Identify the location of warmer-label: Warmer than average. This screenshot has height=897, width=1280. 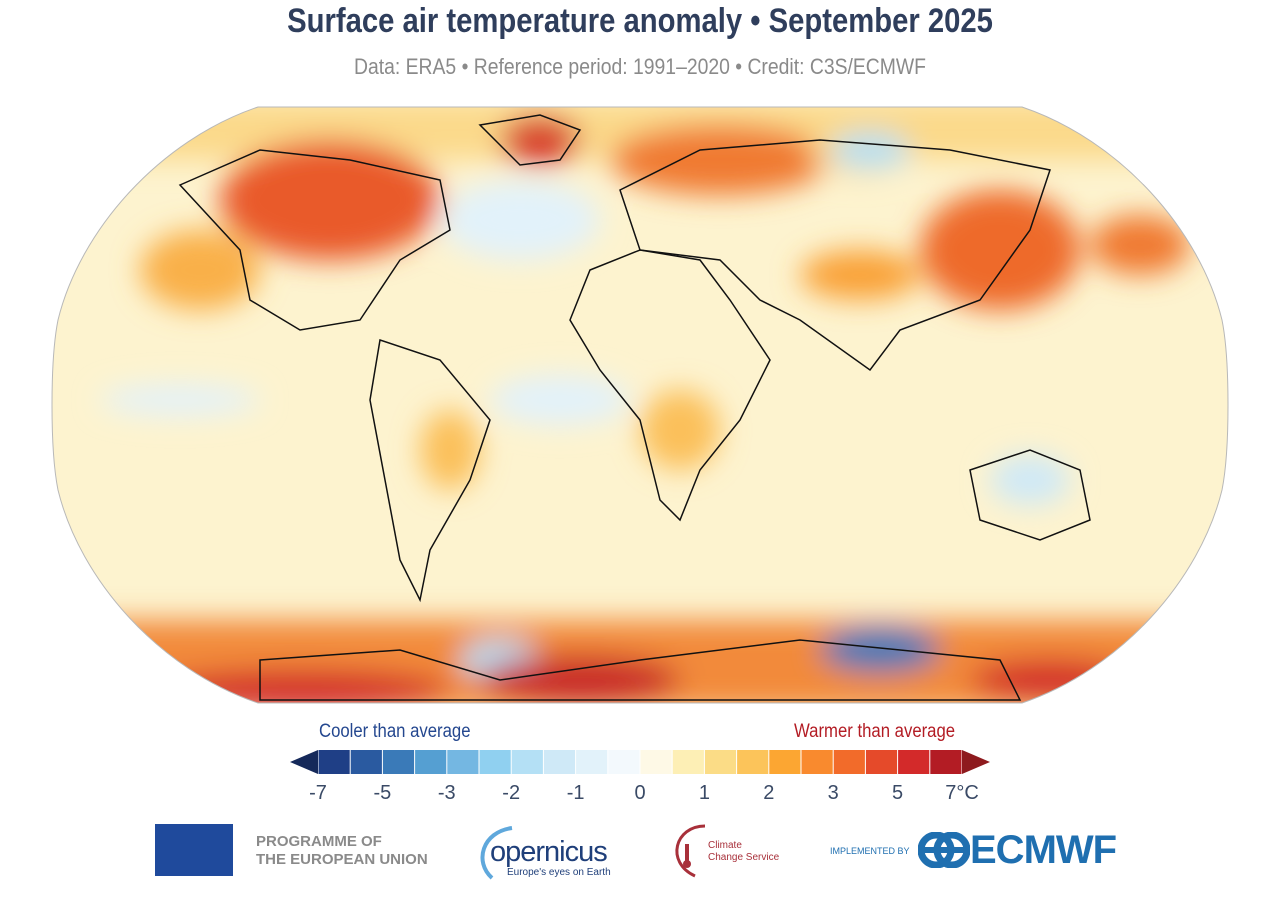
(875, 731).